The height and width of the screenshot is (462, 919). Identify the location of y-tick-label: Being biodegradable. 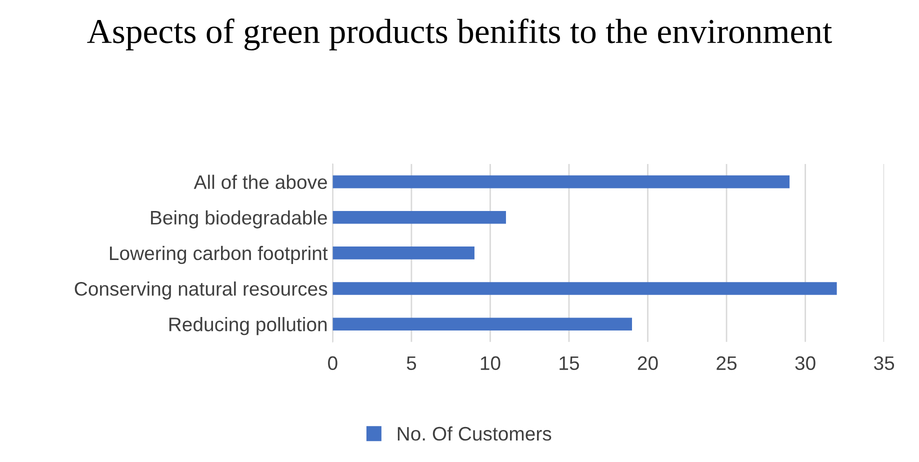
(239, 219).